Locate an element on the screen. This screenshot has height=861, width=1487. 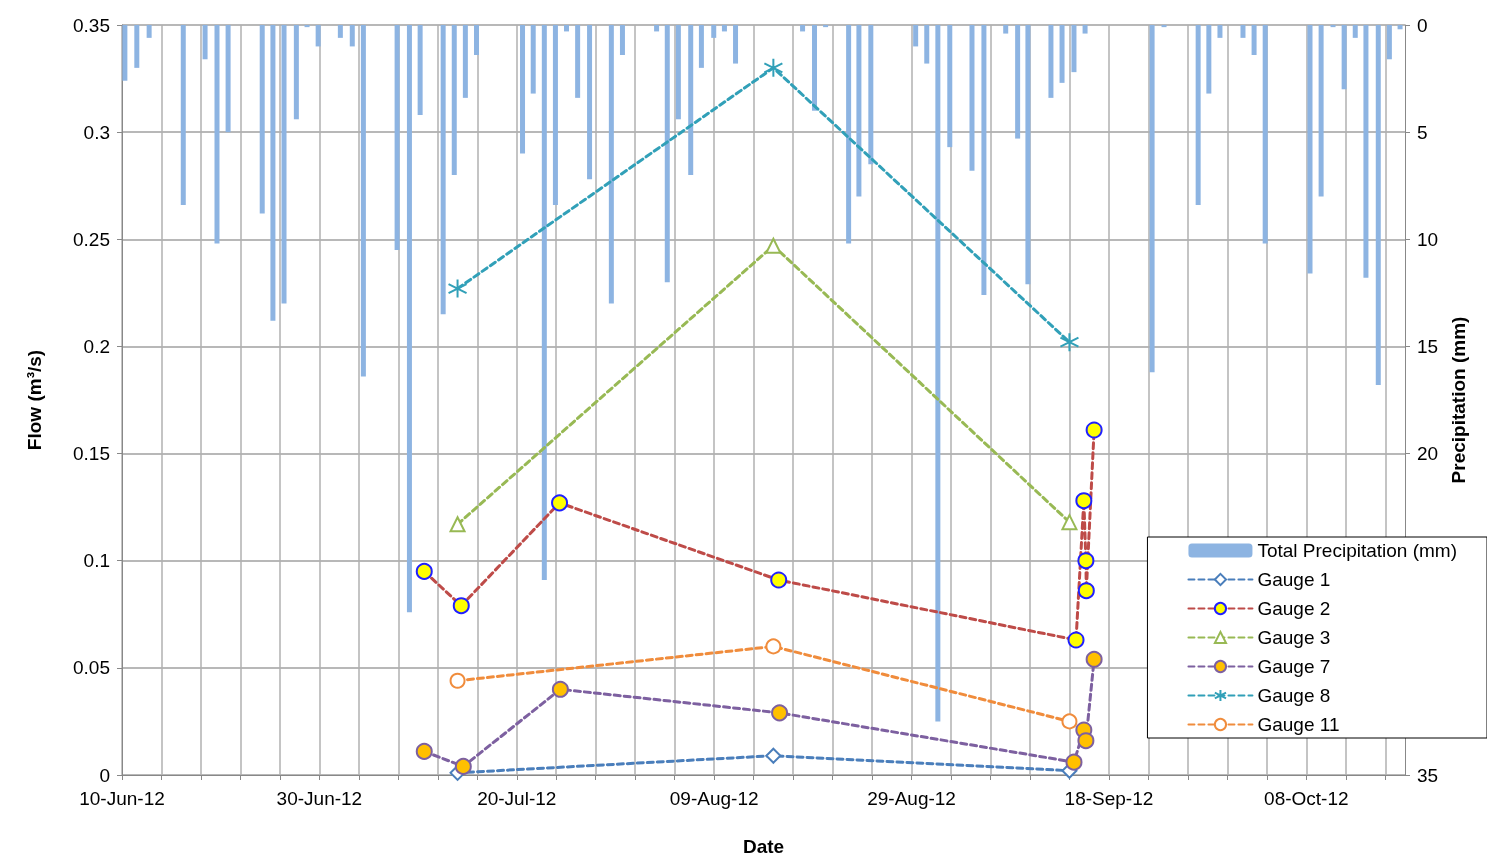
y2-axis-title: Precipitation (mm) is located at coordinates (1459, 400).